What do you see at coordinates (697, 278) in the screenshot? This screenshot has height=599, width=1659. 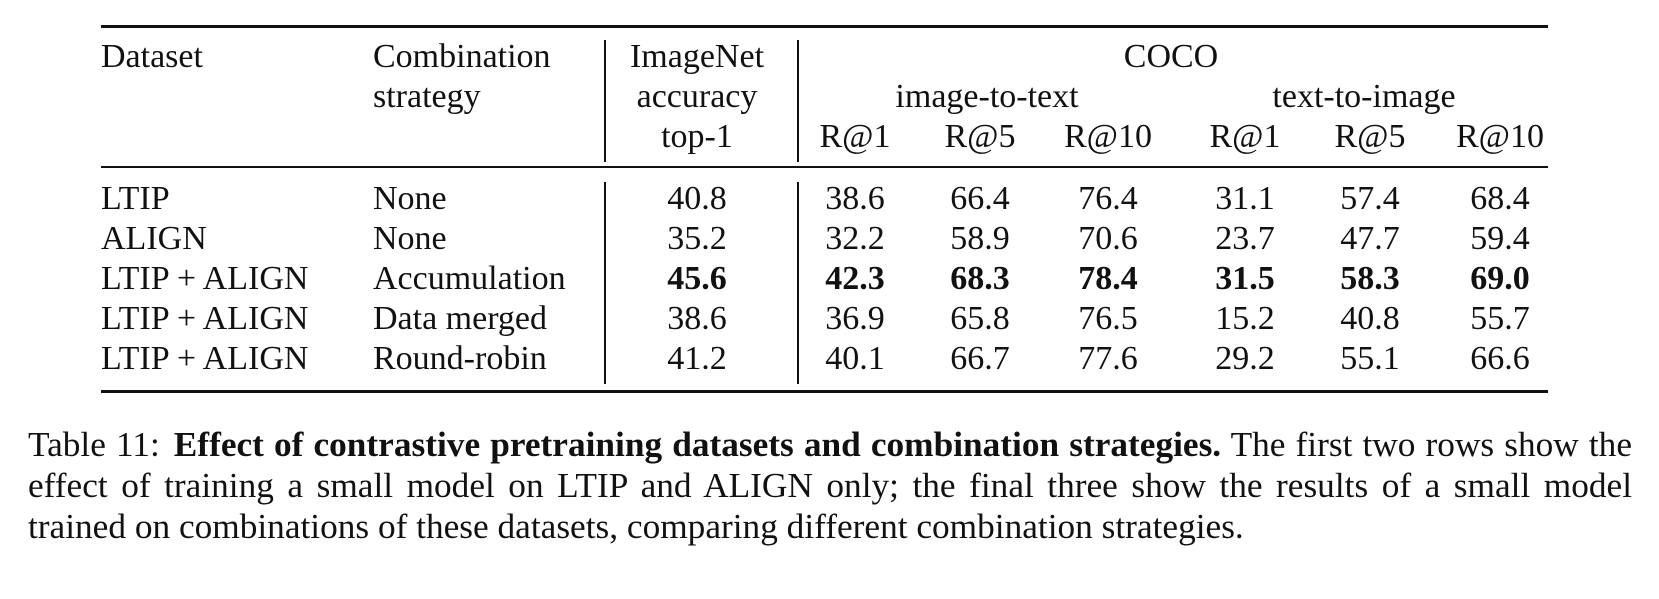 I see `cell-imagenet-best: 45.6` at bounding box center [697, 278].